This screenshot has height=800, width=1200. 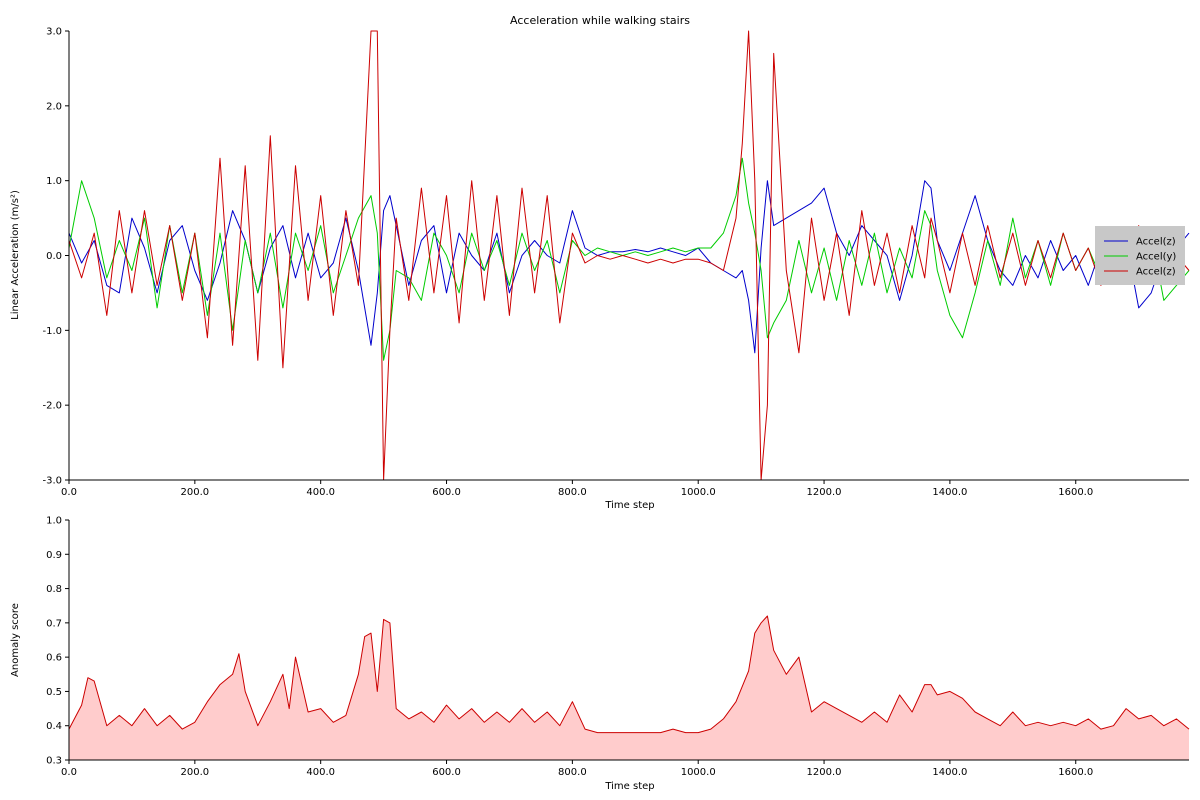 I want to click on y-tick-label: 0.0, so click(x=54, y=256).